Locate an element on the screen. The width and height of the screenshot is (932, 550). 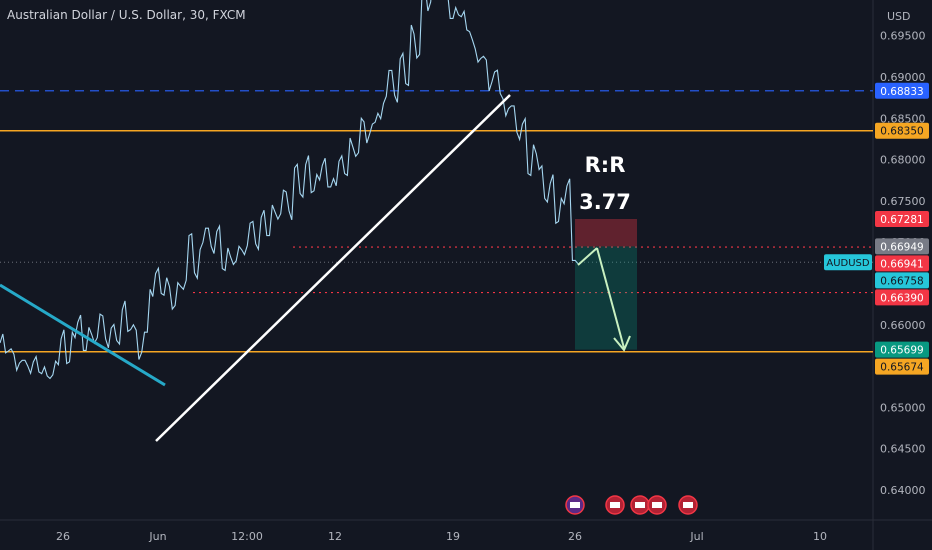
price-axis-label-text: 0.66949 is located at coordinates (901, 247).